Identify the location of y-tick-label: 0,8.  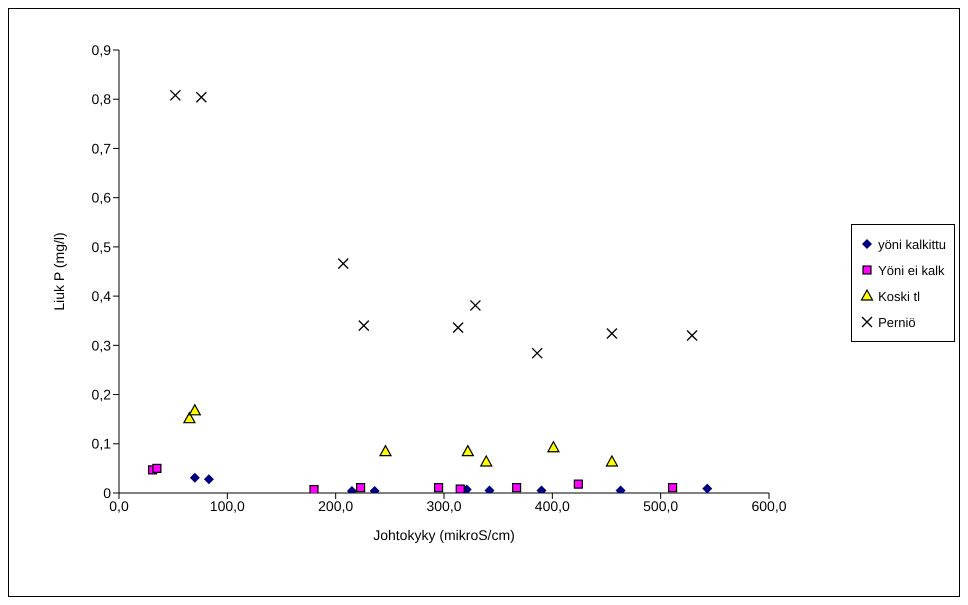
(102, 99).